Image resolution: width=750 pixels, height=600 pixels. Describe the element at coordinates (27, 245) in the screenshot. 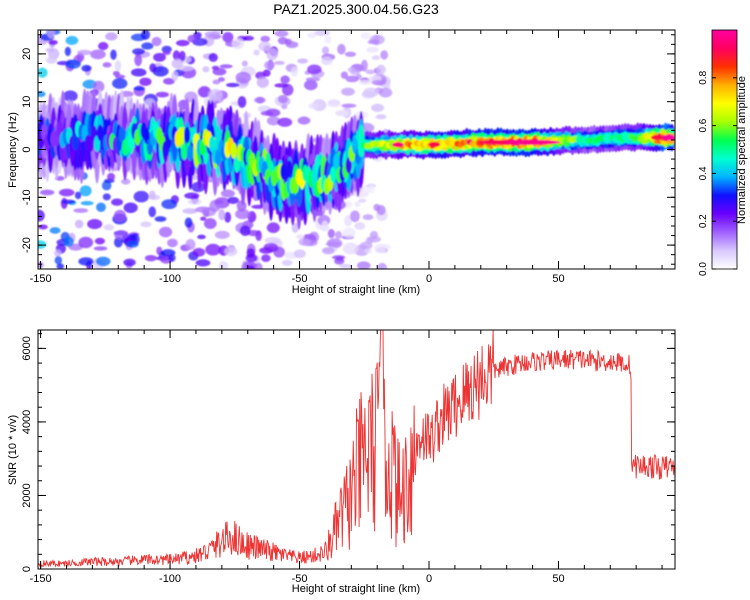

I see `spectrogram-ytick-label: -20` at that location.